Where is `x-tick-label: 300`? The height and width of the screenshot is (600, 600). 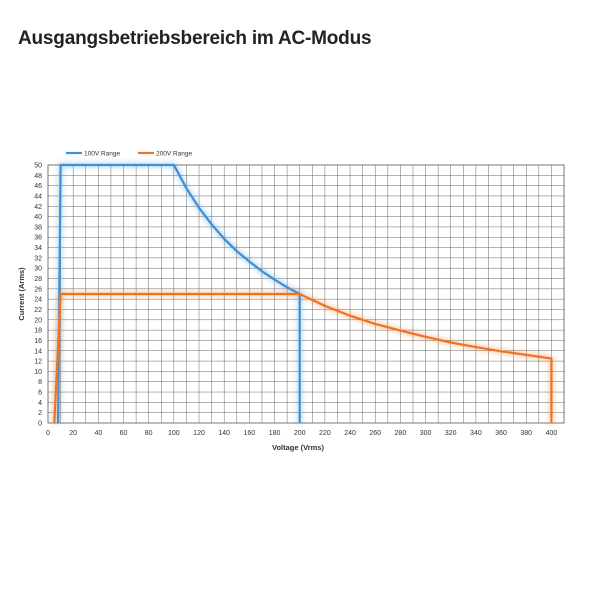
x-tick-label: 300 is located at coordinates (426, 433).